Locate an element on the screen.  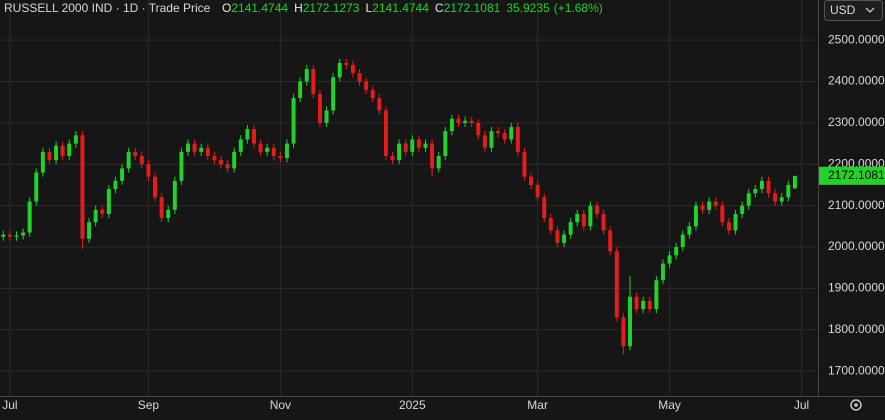
currency-box is located at coordinates (853, 10).